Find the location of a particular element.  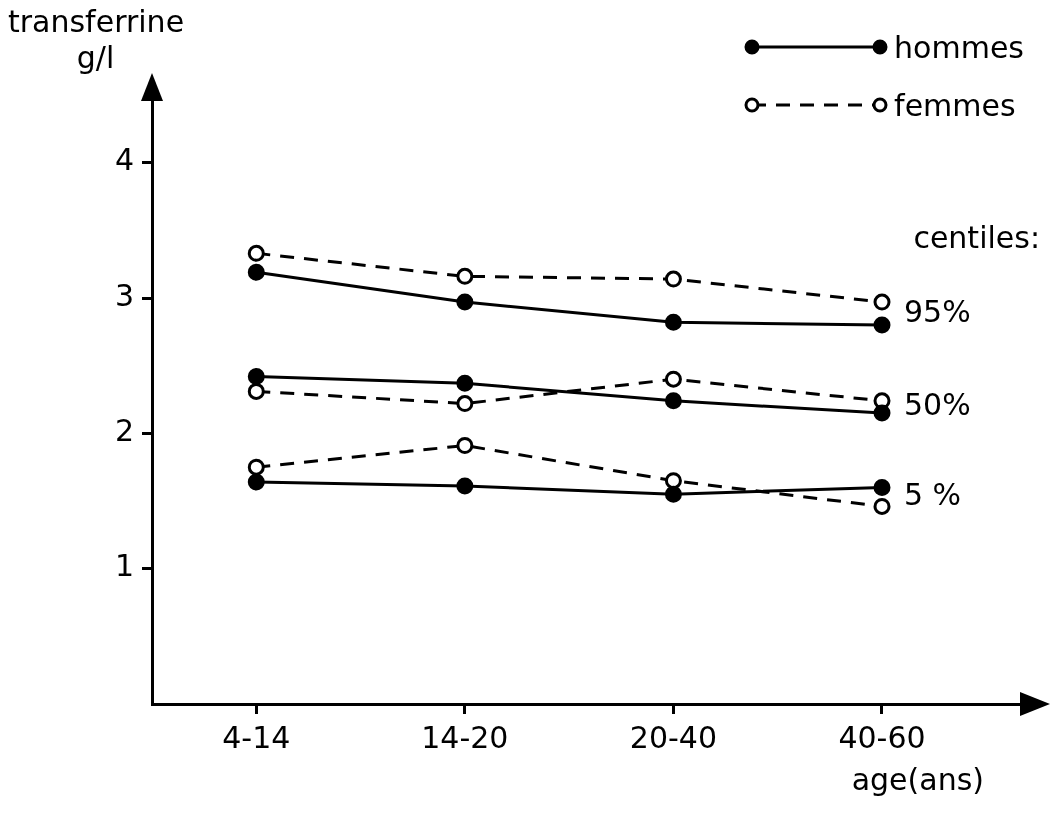

annotation: 50% is located at coordinates (937, 405).